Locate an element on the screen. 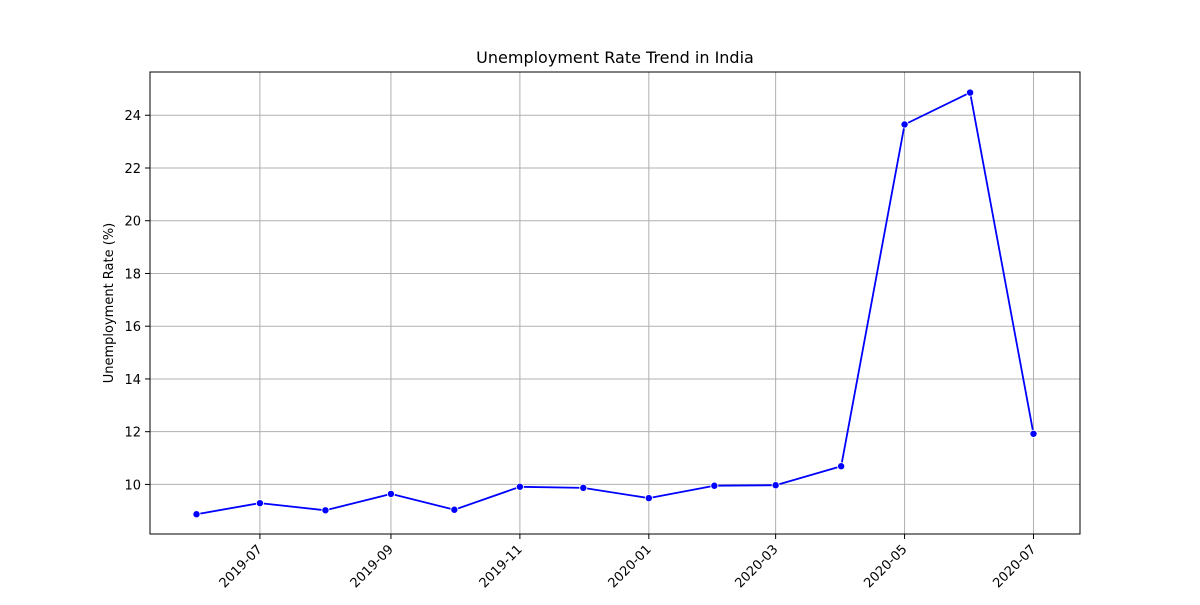 The height and width of the screenshot is (605, 1200). y-tick-label: 20 is located at coordinates (132, 222).